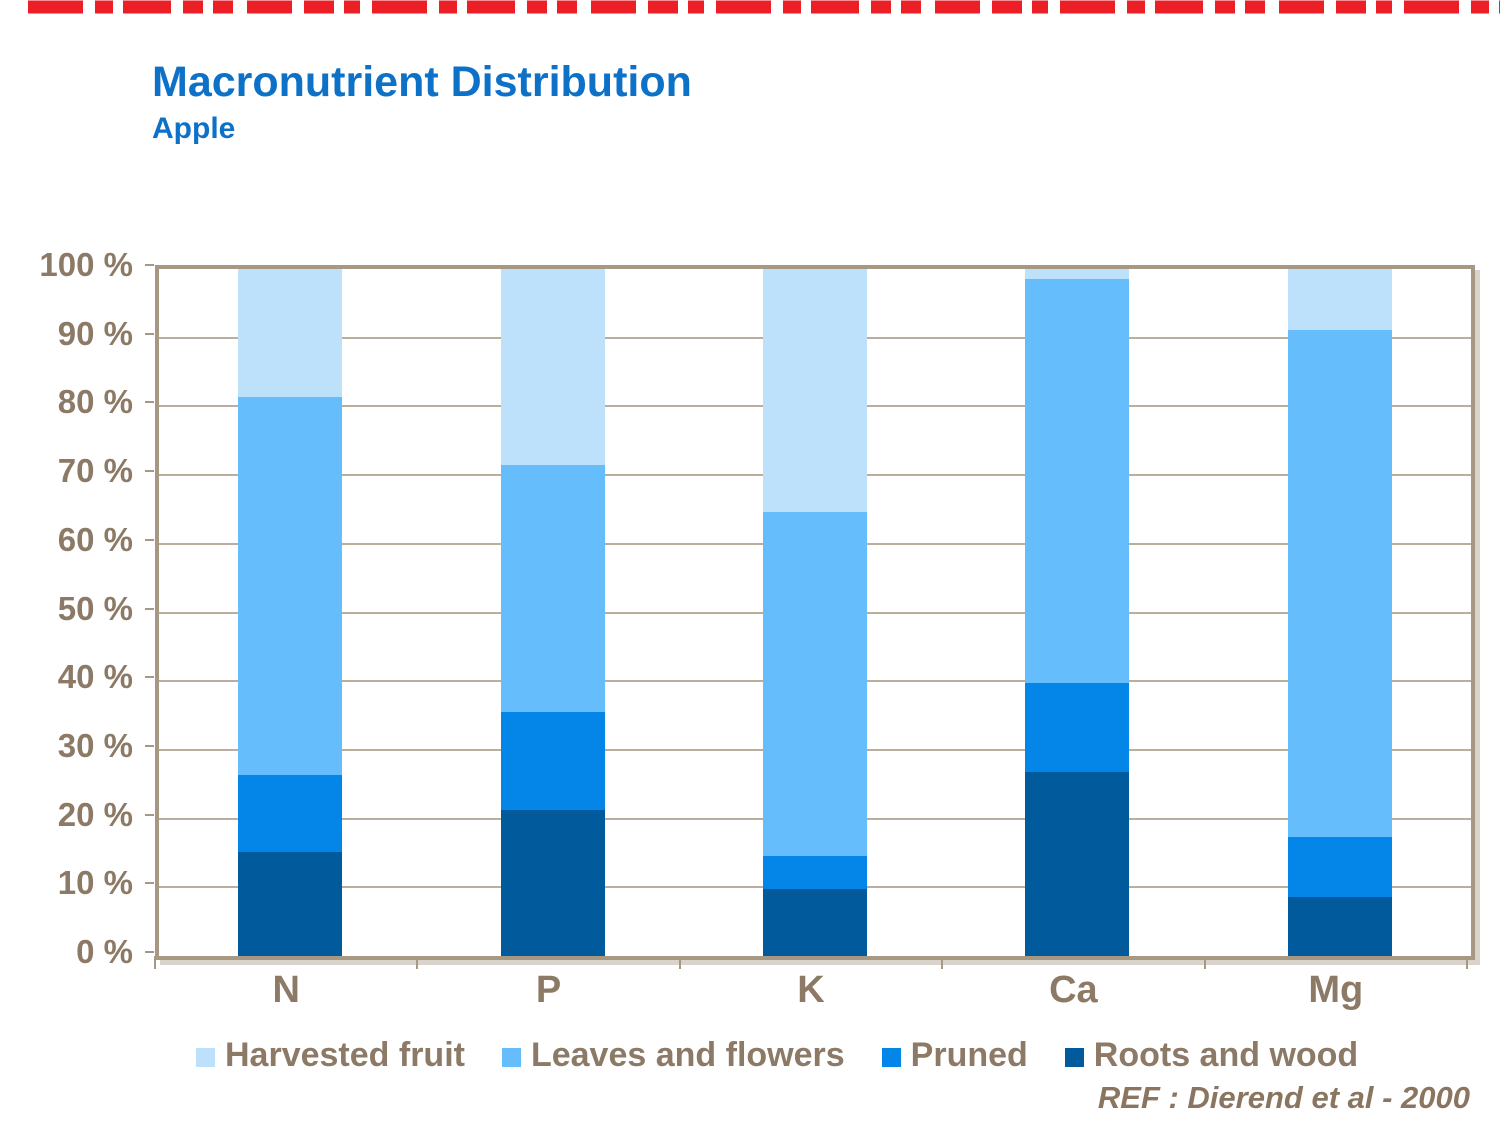 The height and width of the screenshot is (1125, 1500). What do you see at coordinates (969, 1055) in the screenshot?
I see `legend-label: Pruned` at bounding box center [969, 1055].